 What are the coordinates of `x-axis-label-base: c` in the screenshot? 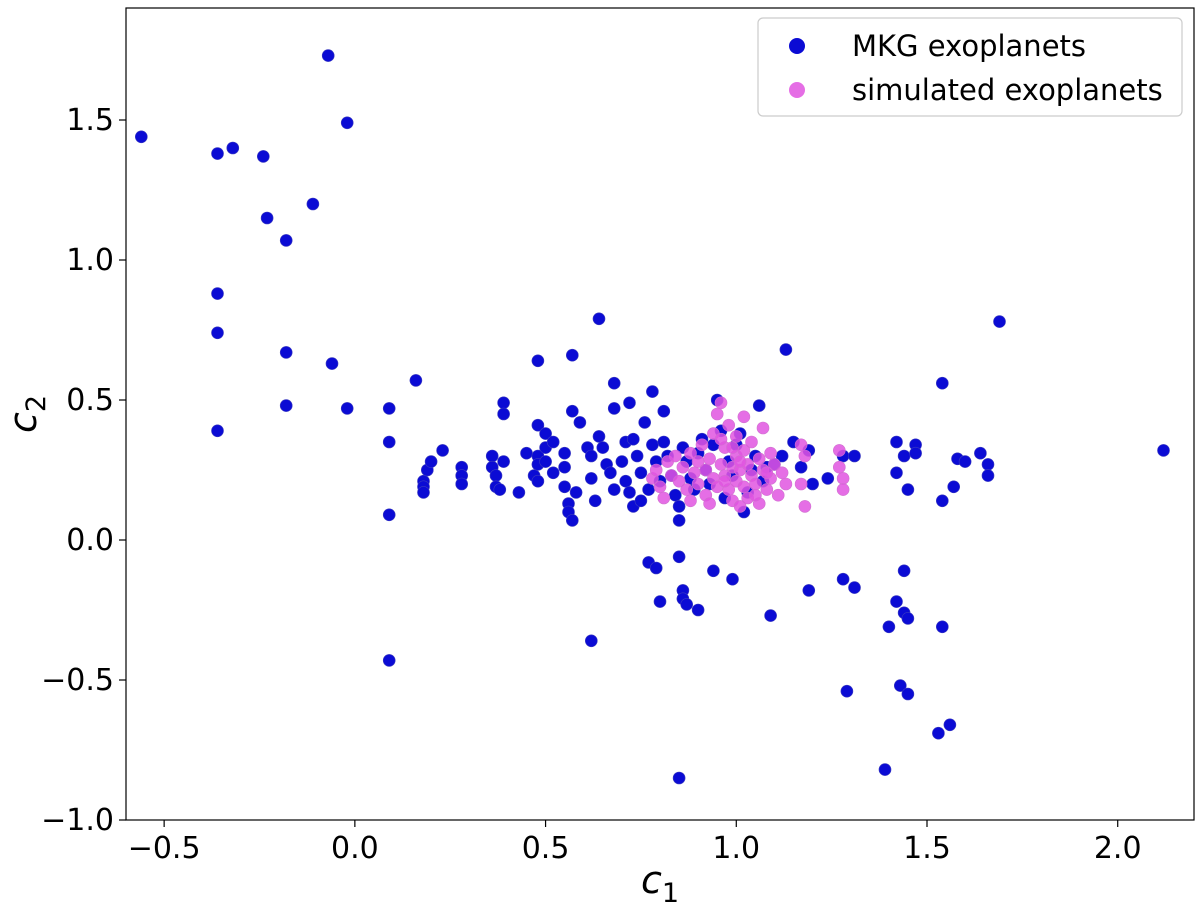 It's located at (651, 880).